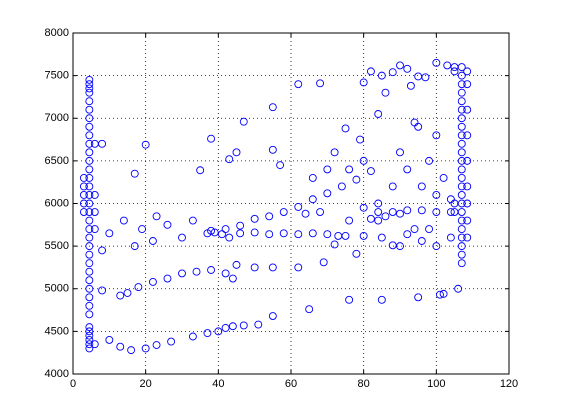  I want to click on y-tick-label: 5000, so click(57, 289).